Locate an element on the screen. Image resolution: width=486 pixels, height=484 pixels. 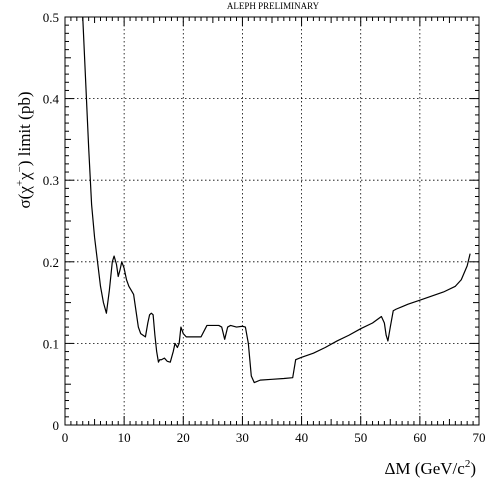
x-tick-label: 70 is located at coordinates (479, 437).